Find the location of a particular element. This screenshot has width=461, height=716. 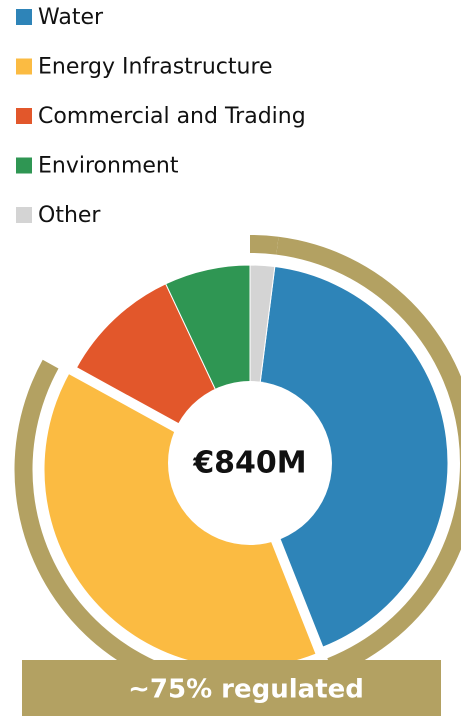

annotation-banner is located at coordinates (231, 688).